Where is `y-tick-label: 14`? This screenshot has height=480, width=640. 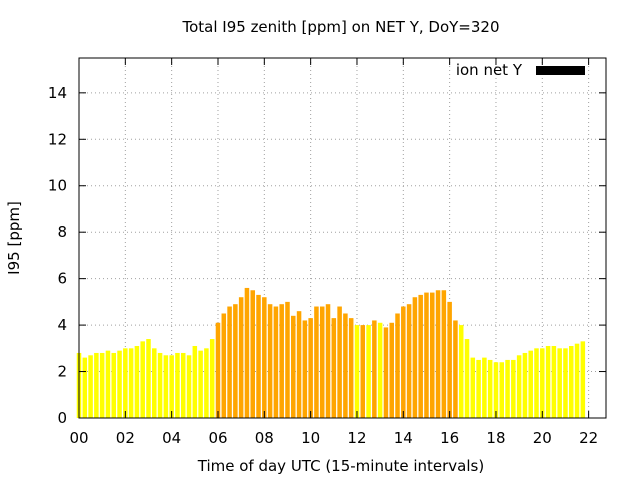
y-tick-label: 14 is located at coordinates (57, 93).